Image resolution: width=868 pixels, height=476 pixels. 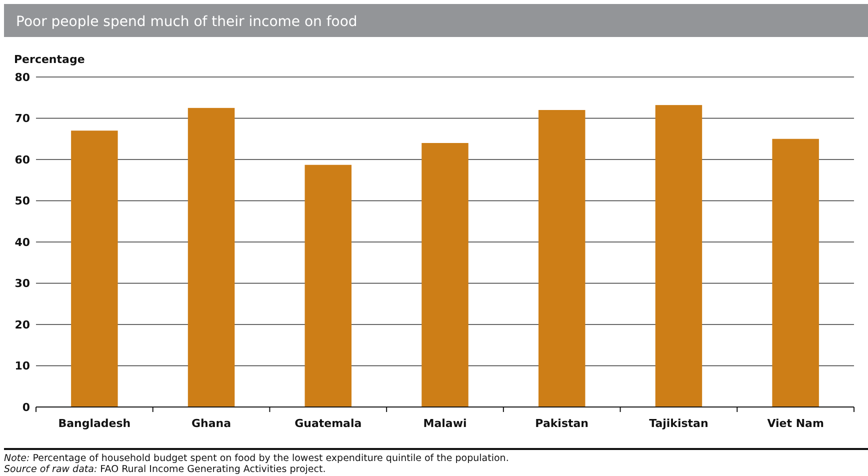 What do you see at coordinates (22, 242) in the screenshot?
I see `y-tick-label: 40` at bounding box center [22, 242].